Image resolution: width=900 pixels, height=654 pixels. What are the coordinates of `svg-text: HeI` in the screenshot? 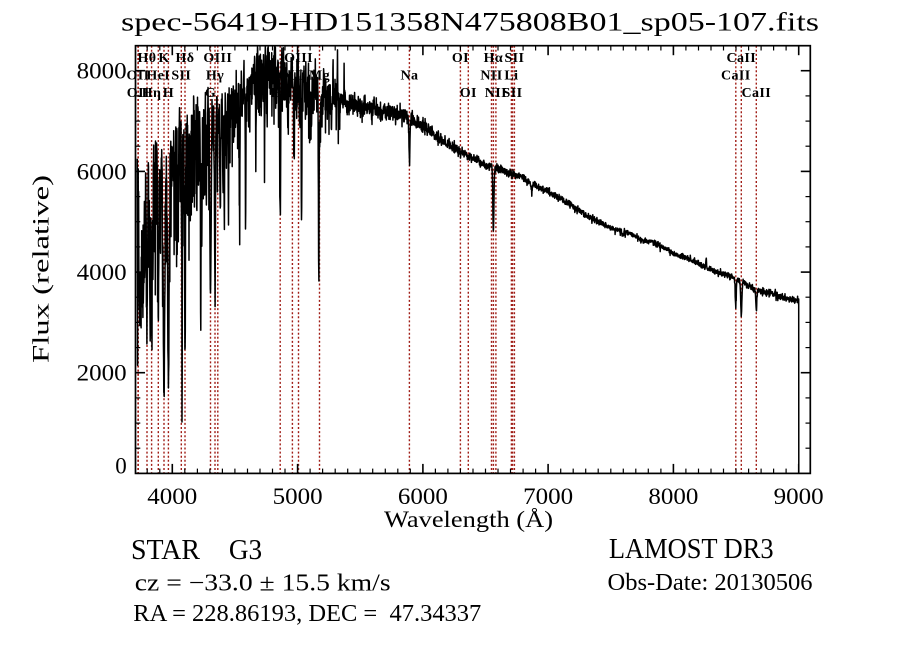 It's located at (158, 76).